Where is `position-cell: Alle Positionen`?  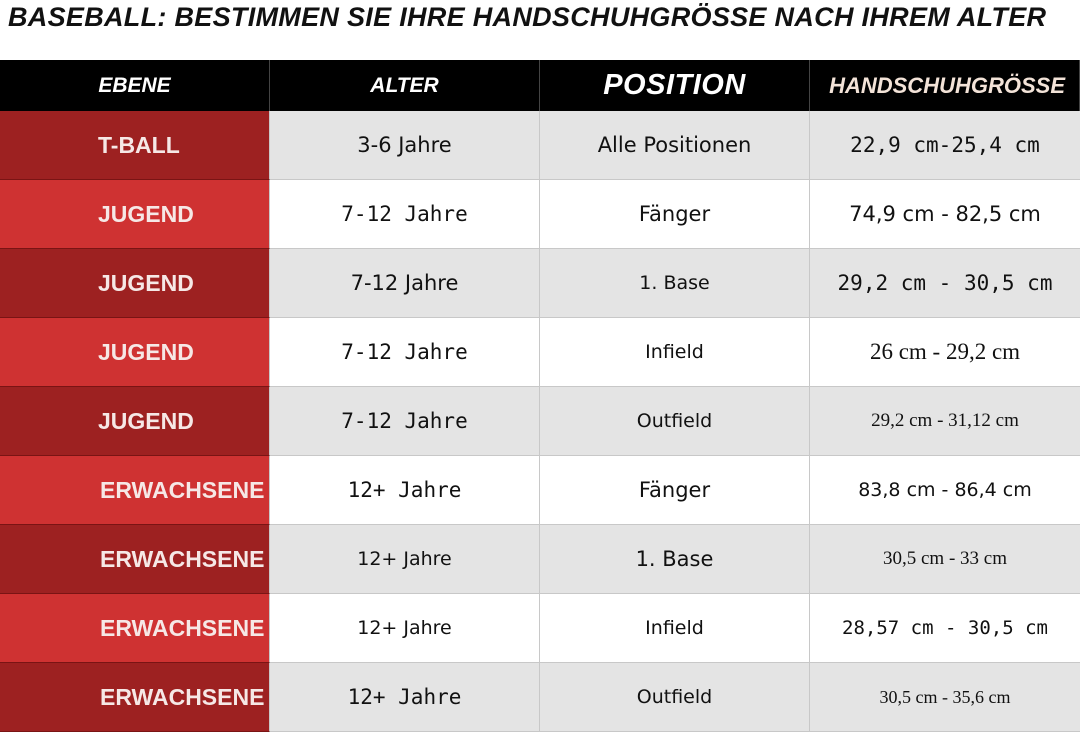
position-cell: Alle Positionen is located at coordinates (675, 145).